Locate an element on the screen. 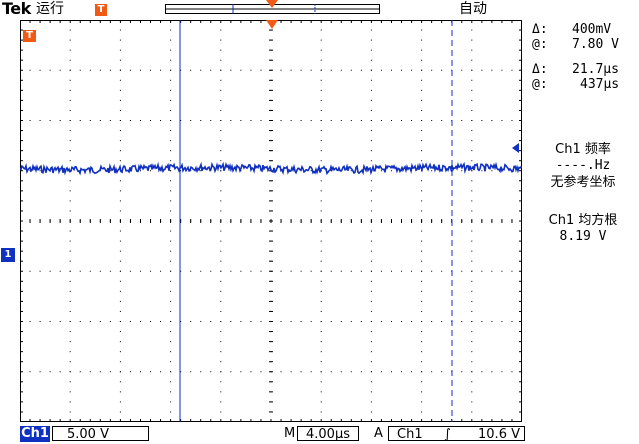  time-per-div: 4.00µs is located at coordinates (328, 434).